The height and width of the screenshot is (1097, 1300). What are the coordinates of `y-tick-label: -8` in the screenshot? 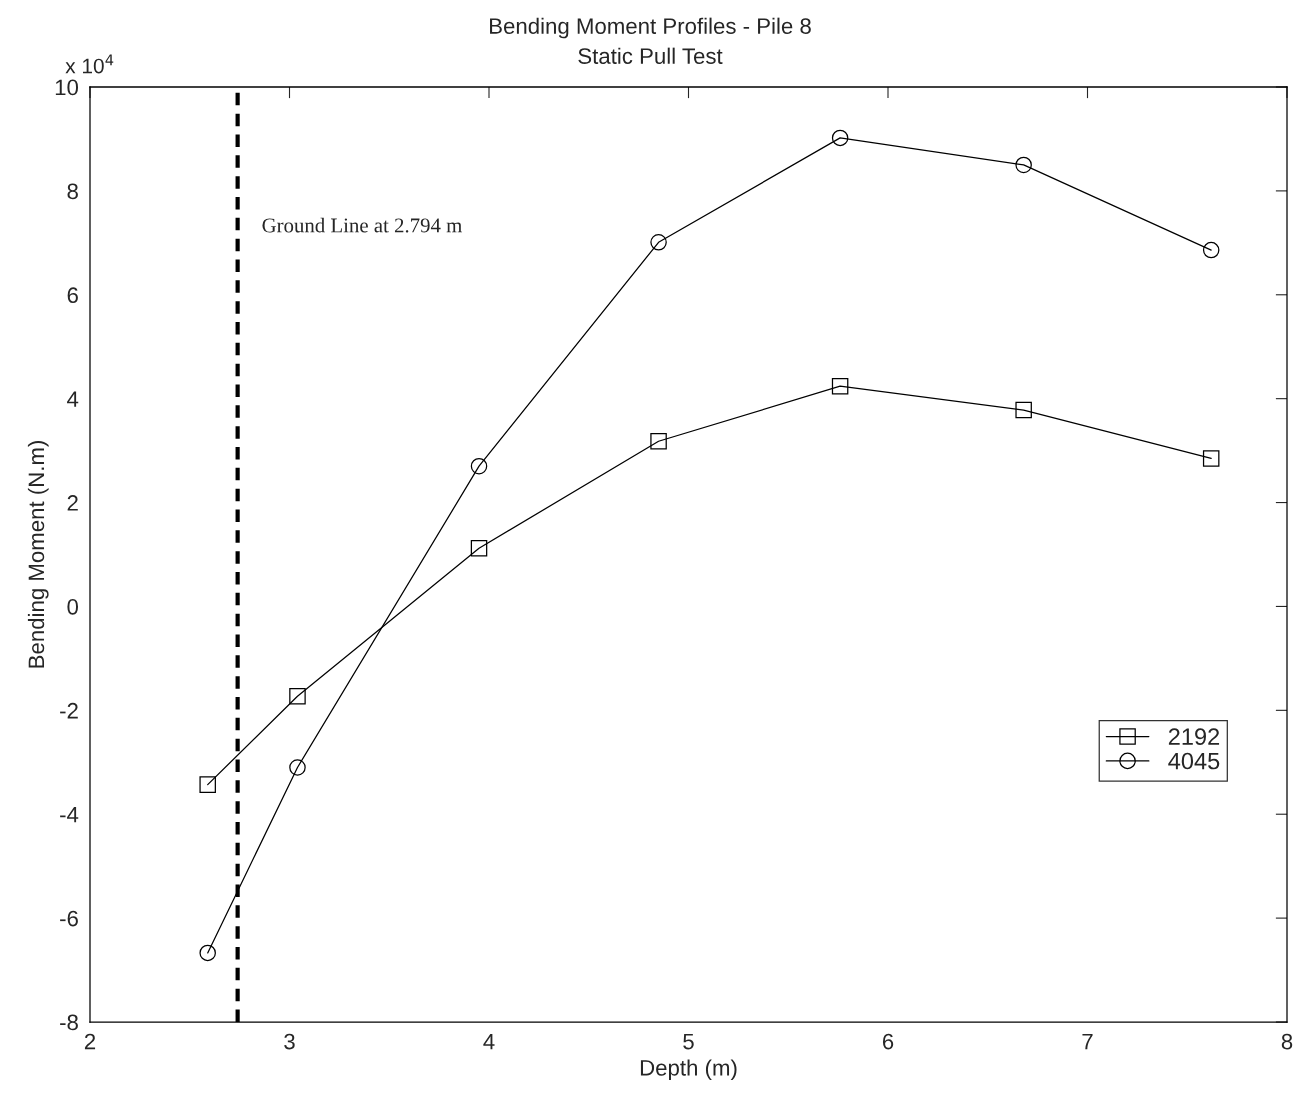 It's located at (69, 1022).